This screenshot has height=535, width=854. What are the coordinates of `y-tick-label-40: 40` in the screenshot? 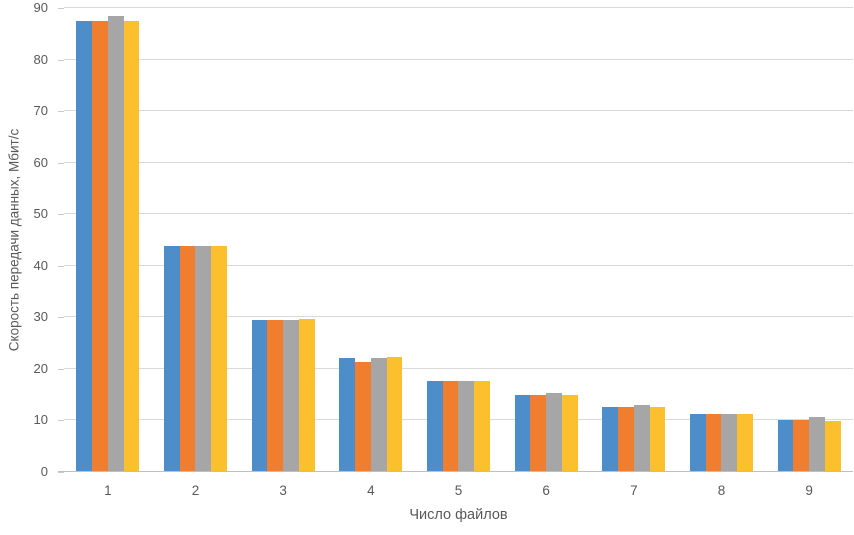 It's located at (40, 265).